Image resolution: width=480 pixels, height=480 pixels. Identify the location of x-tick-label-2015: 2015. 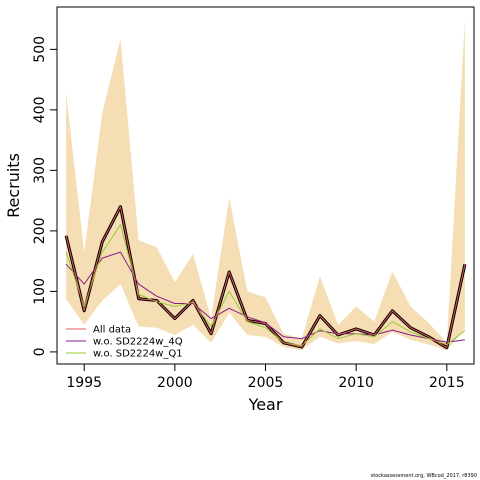
(447, 383).